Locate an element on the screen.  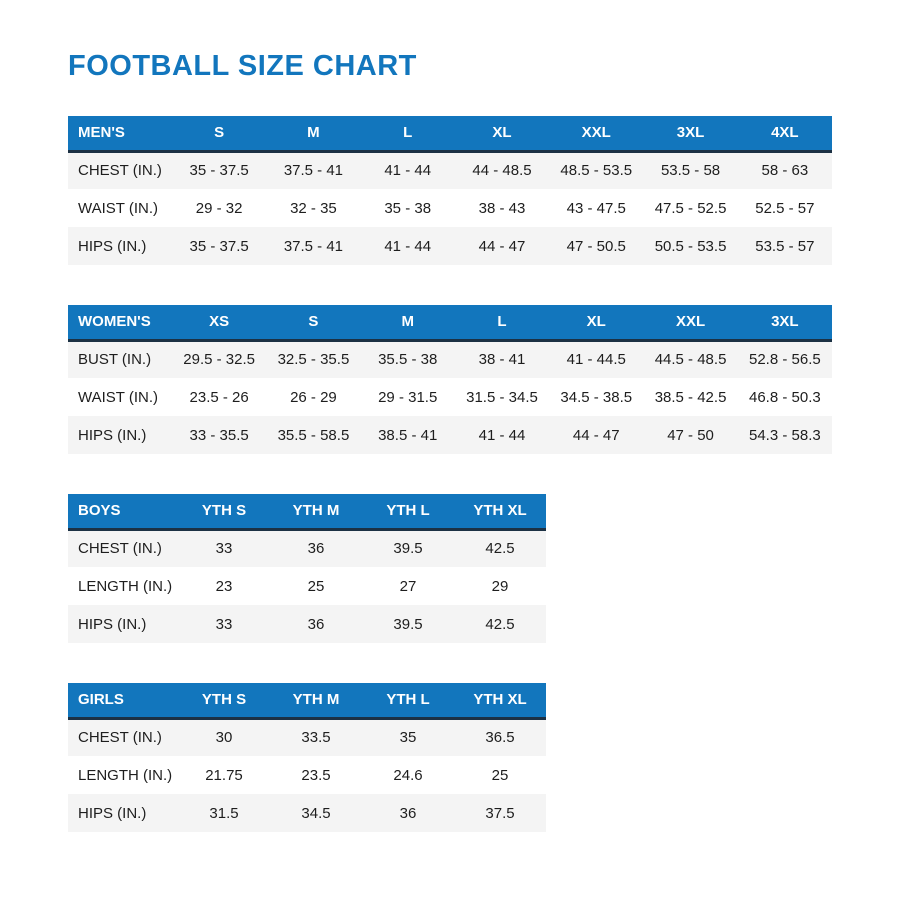
womens-table-title: WOMEN'S is located at coordinates (120, 323).